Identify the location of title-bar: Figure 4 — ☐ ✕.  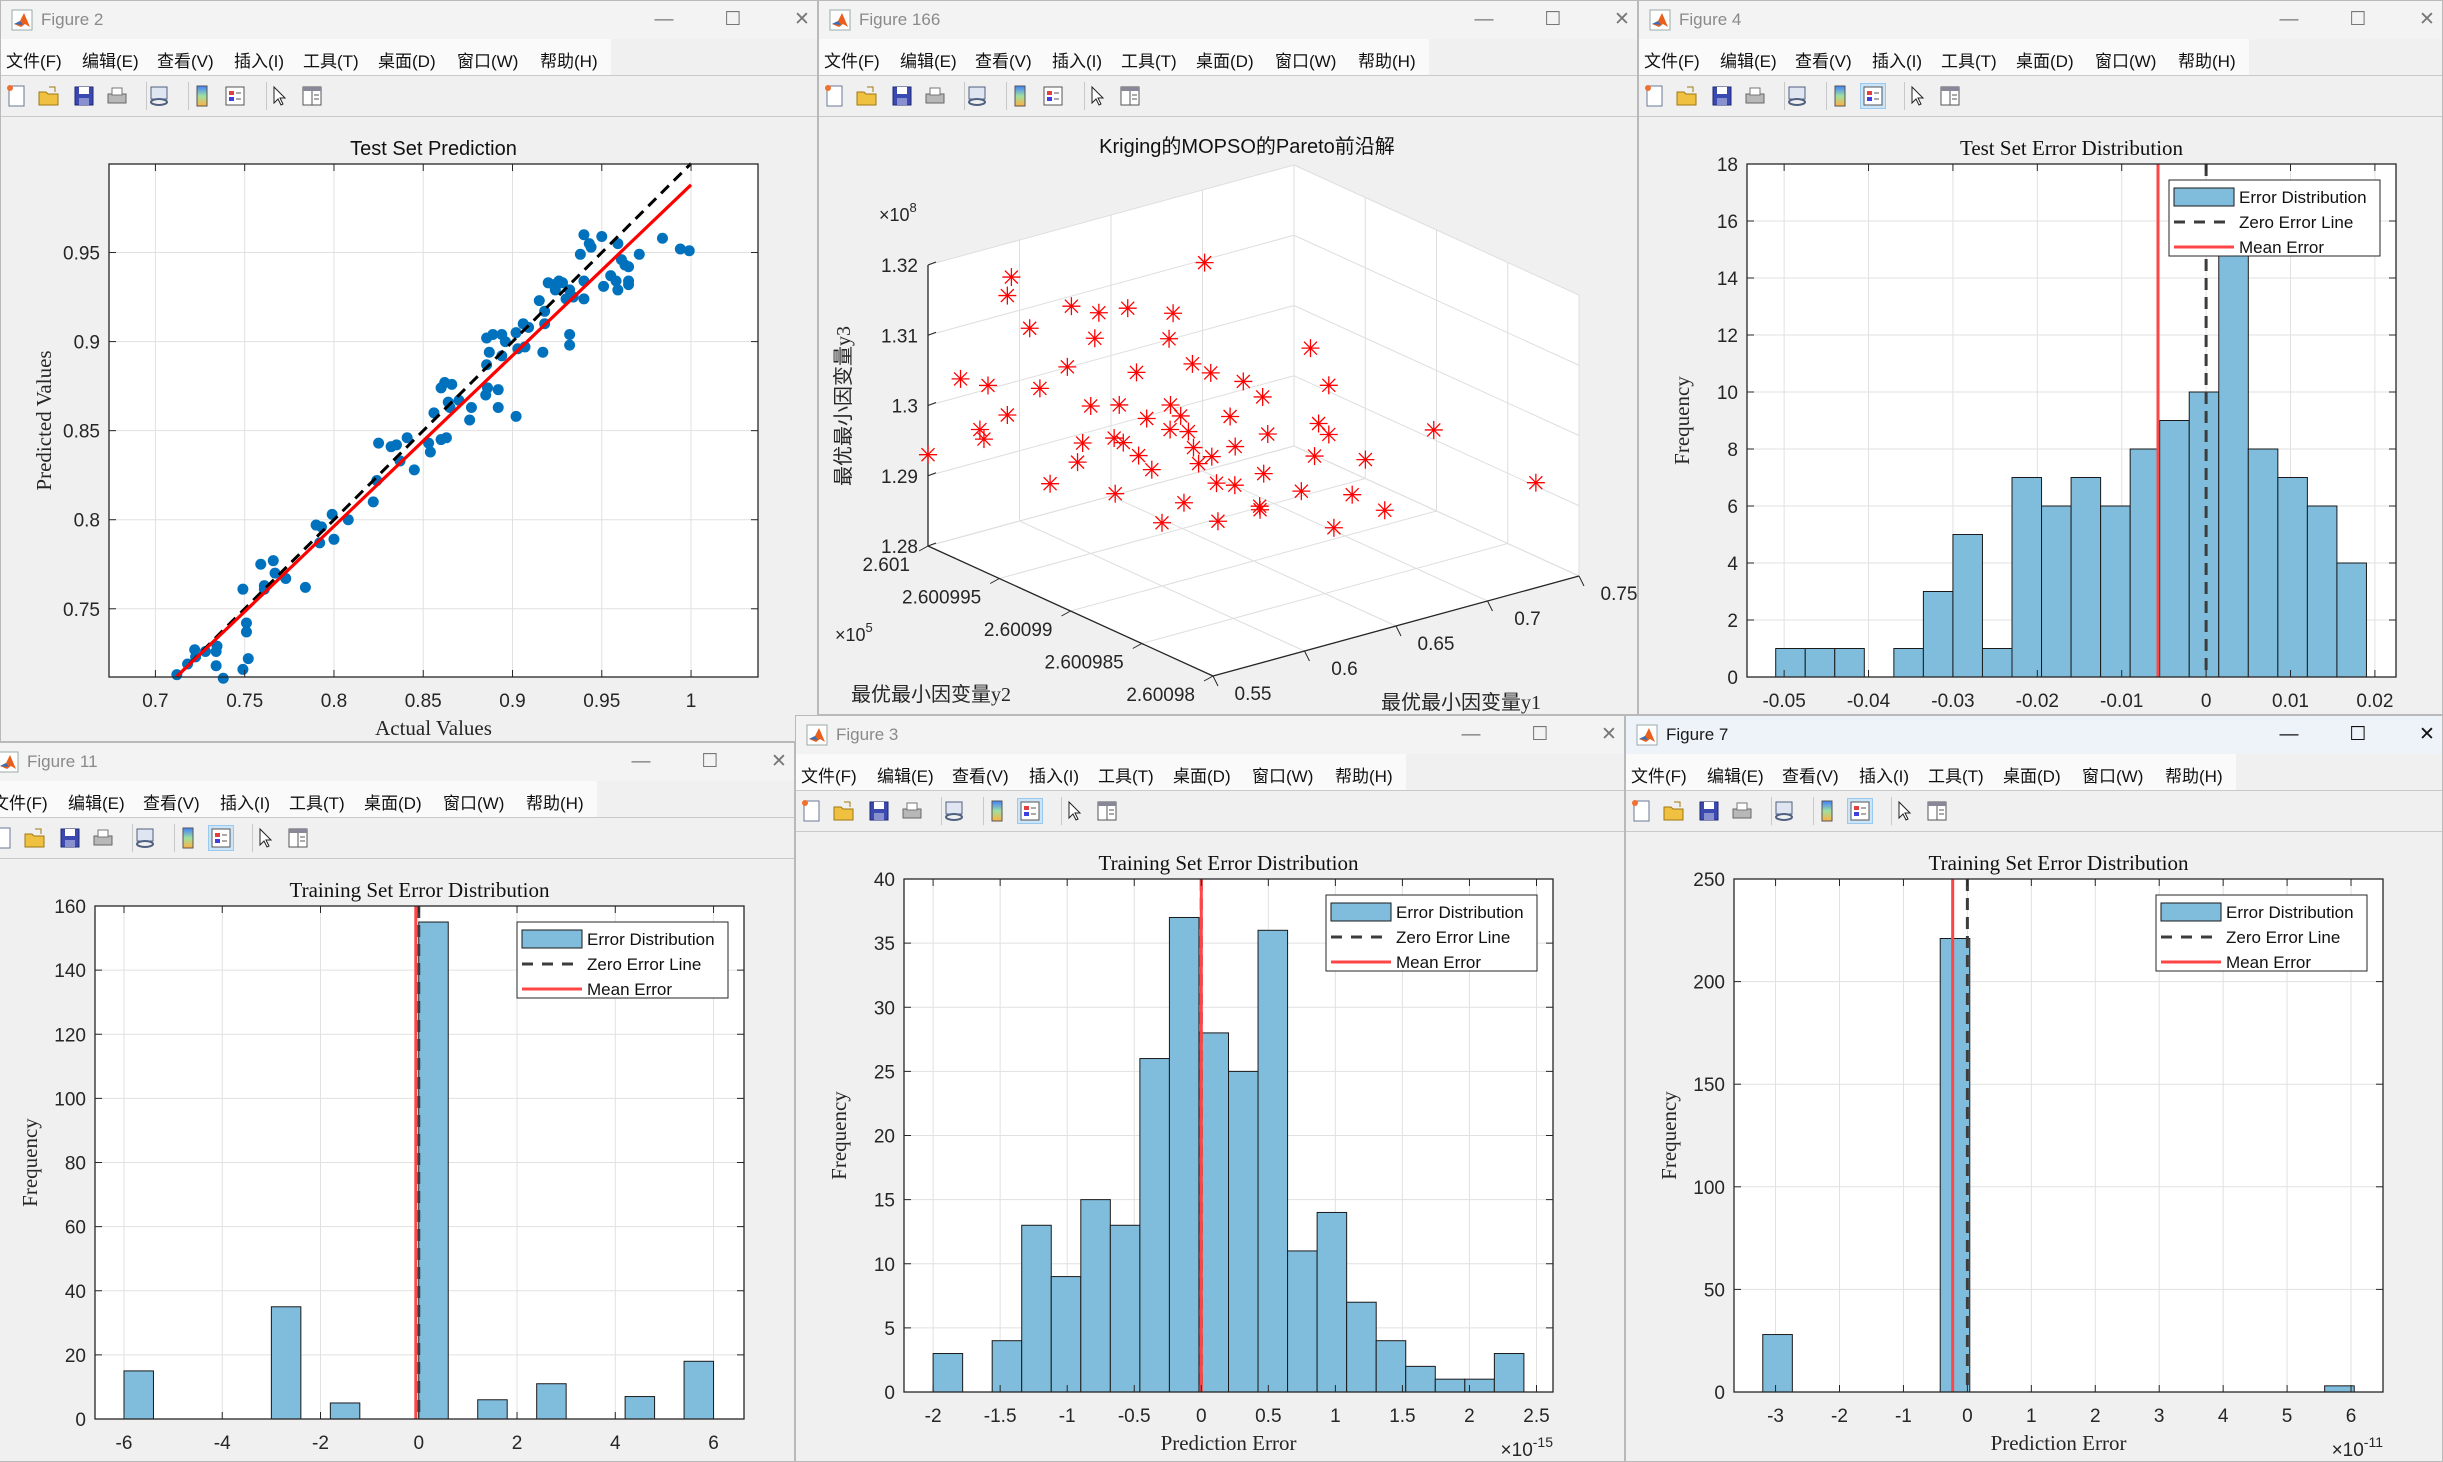
(2040, 20).